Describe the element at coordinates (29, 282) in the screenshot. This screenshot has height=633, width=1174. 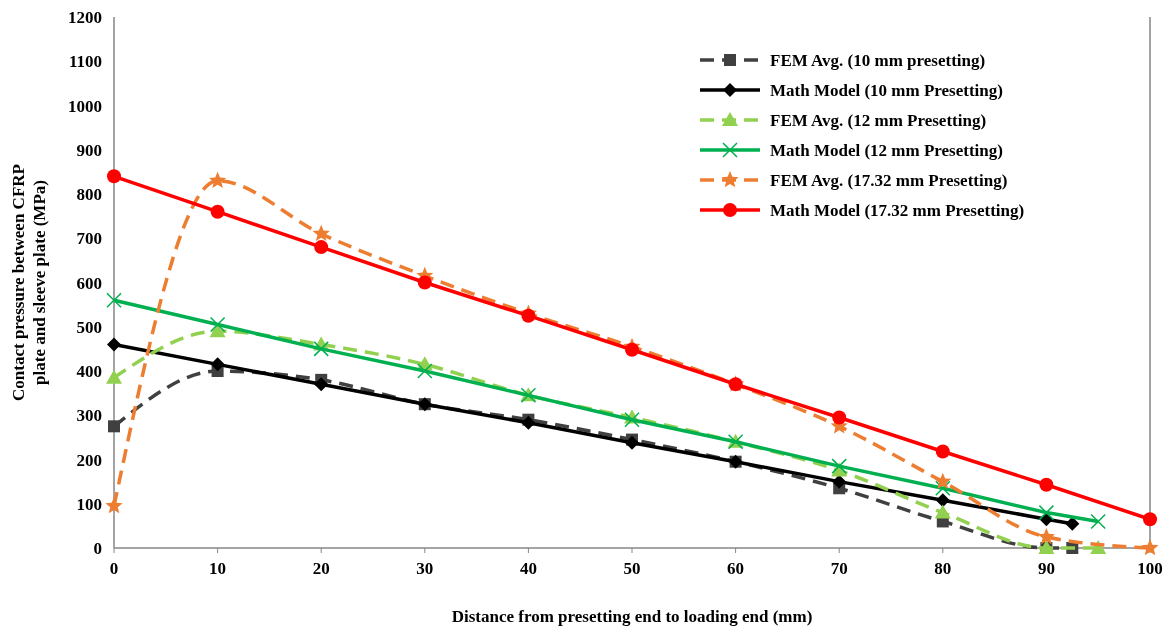
I see `y-axis-title: Contact pressure between CFRP plate and sleeve plate (MPa)` at that location.